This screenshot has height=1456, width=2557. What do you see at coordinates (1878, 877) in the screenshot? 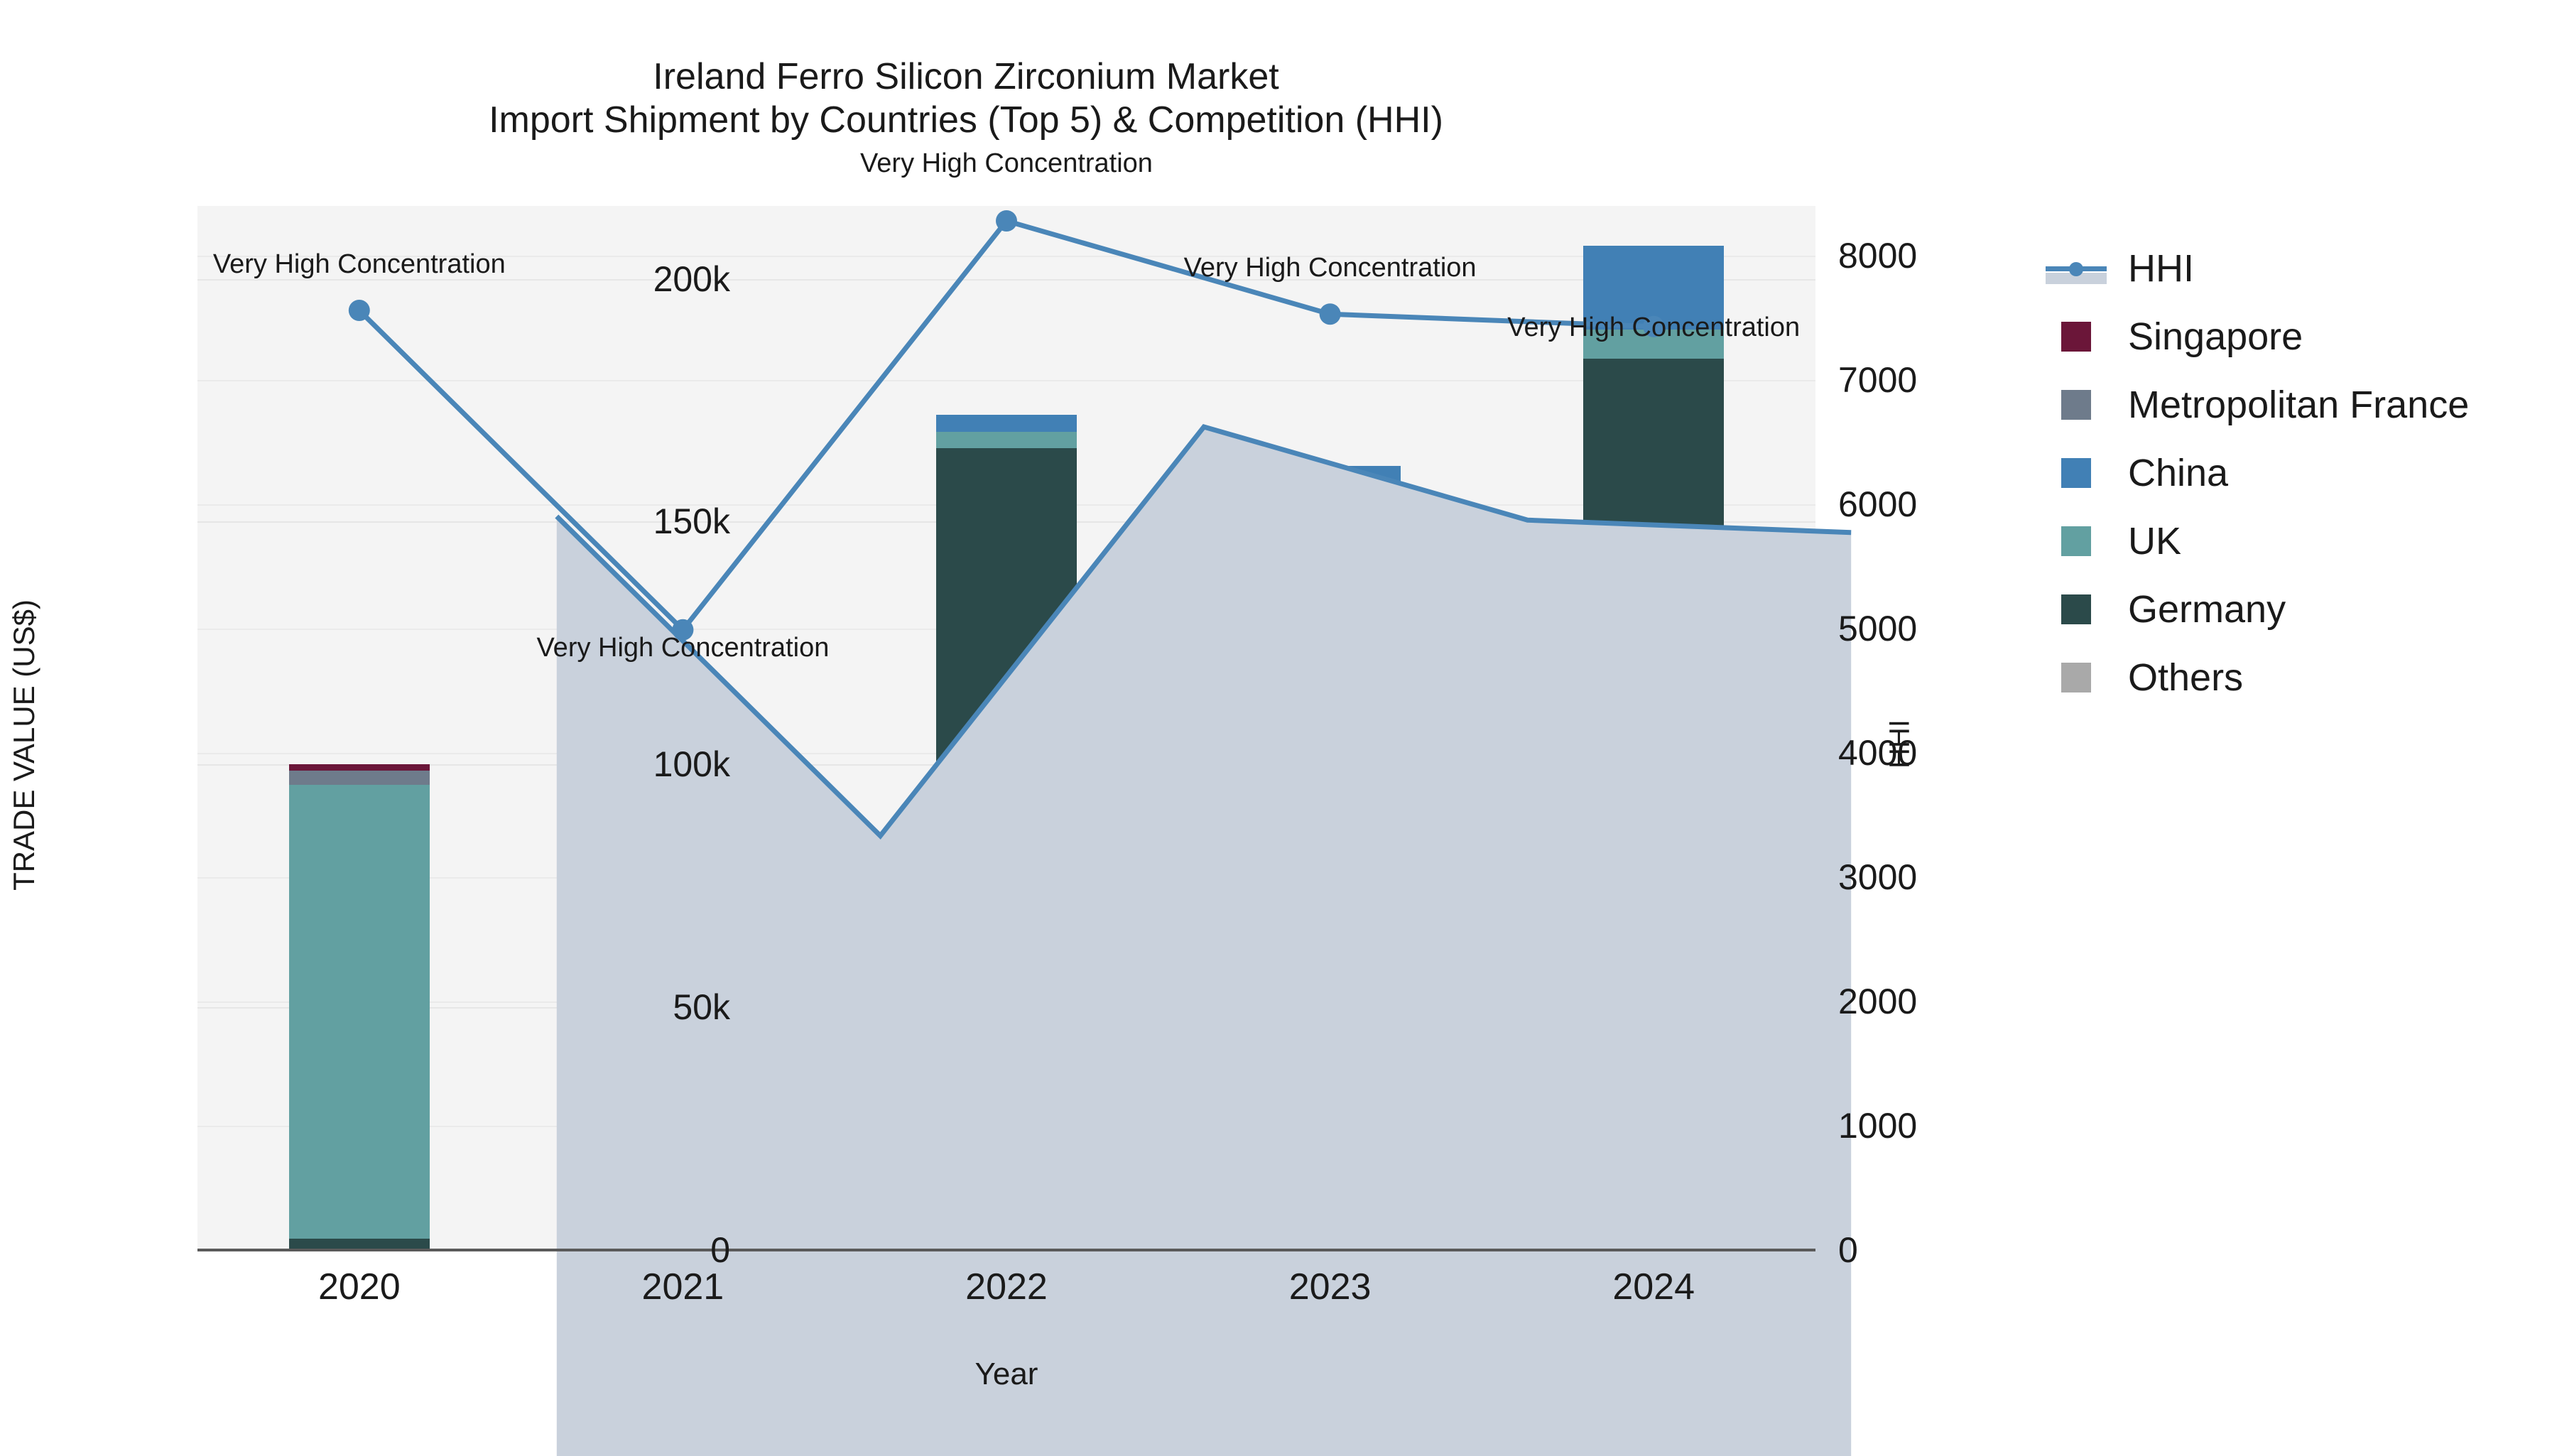
I see `y-tick-label-right: 3000` at bounding box center [1878, 877].